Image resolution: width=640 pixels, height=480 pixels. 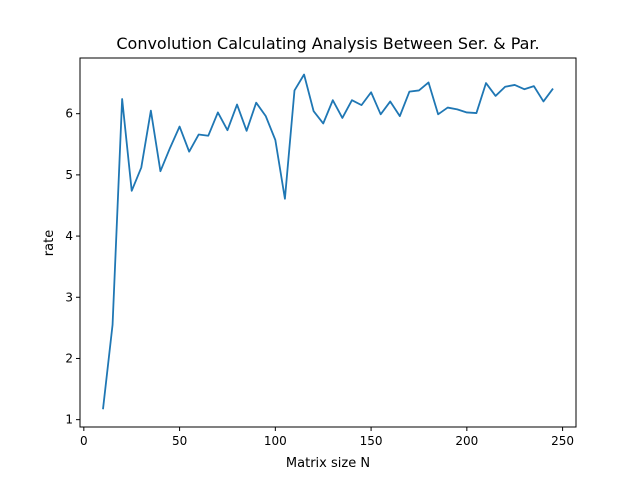 I want to click on y-axis-label: rate, so click(x=49, y=243).